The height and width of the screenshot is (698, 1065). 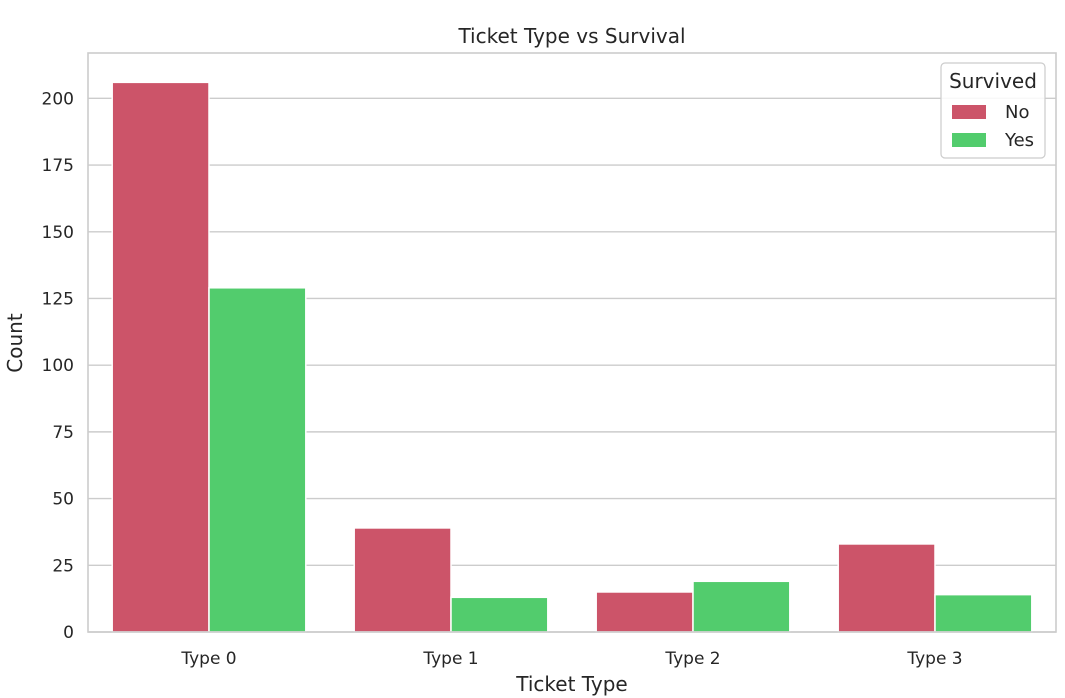 What do you see at coordinates (934, 659) in the screenshot?
I see `x-tick-label: Type 3` at bounding box center [934, 659].